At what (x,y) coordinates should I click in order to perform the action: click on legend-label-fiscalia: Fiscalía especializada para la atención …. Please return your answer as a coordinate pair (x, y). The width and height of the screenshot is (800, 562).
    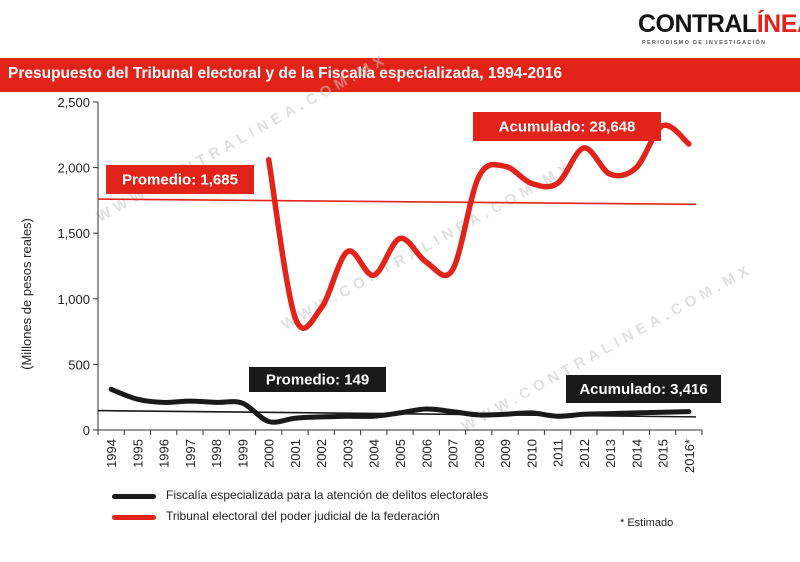
    Looking at the image, I should click on (327, 495).